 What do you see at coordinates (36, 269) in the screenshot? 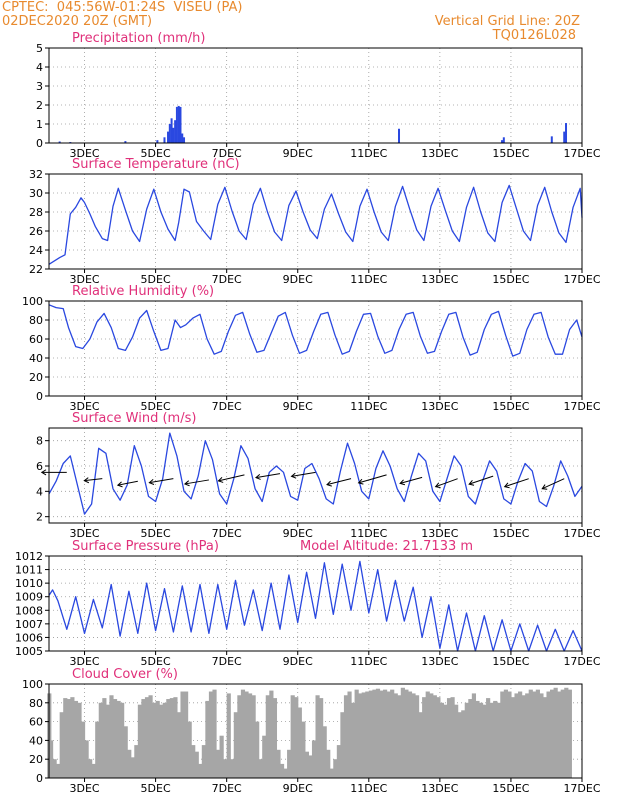
I see `temp-ytick-label: 22` at bounding box center [36, 269].